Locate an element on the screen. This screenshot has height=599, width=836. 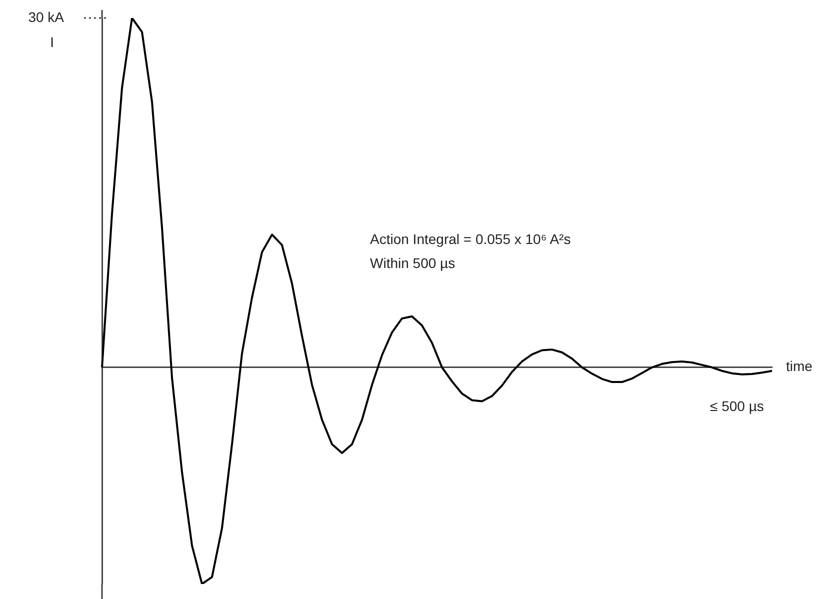
y-axis-title: I is located at coordinates (52, 42).